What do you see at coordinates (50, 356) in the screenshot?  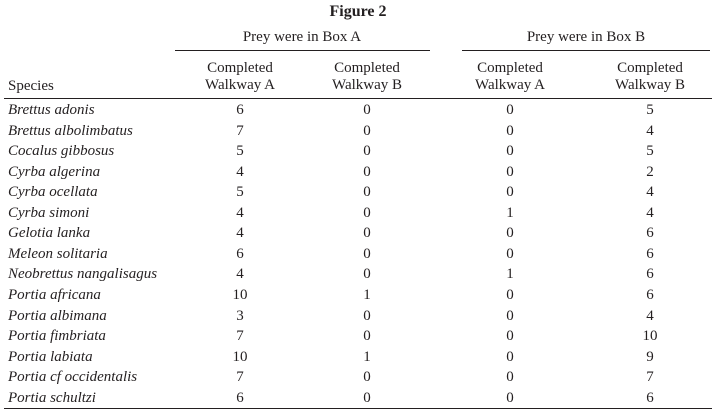 I see `species-name: Portia labiata` at bounding box center [50, 356].